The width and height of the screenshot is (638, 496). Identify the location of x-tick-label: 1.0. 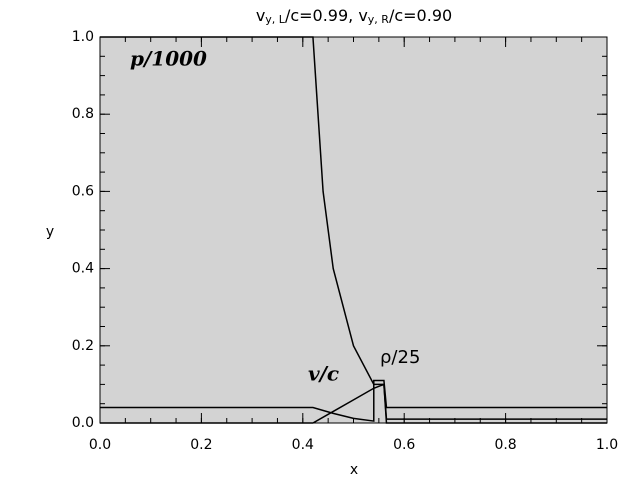
(607, 445).